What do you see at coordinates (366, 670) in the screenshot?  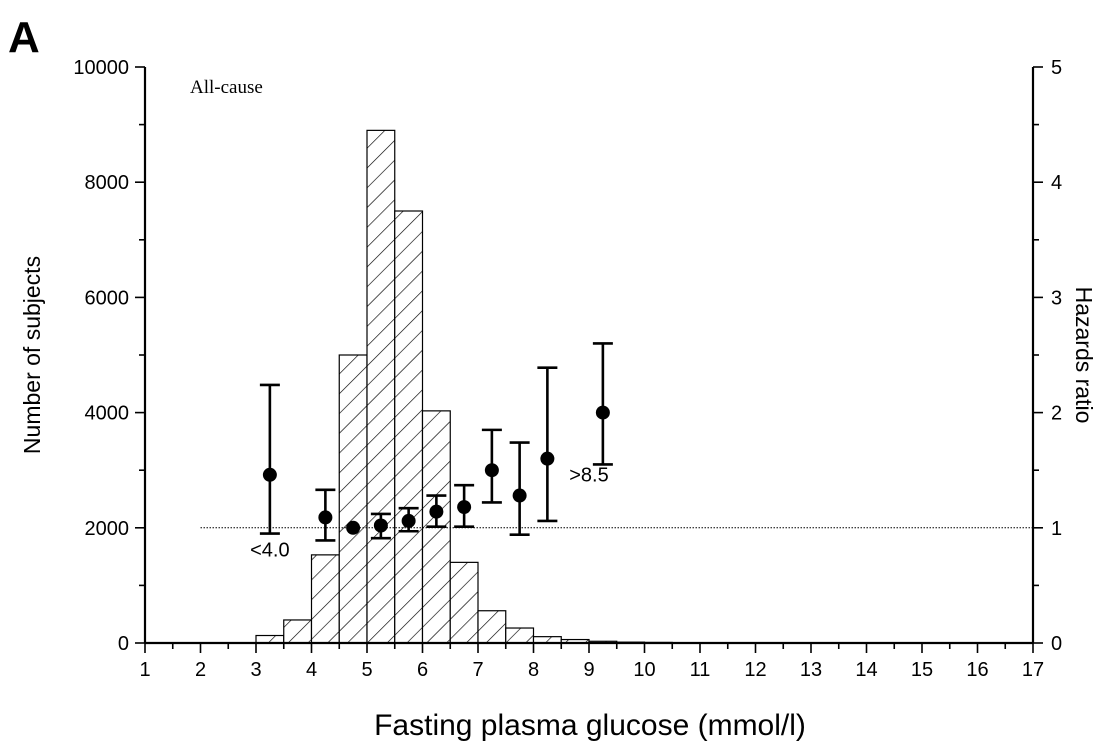 I see `x-tick-label: 5` at bounding box center [366, 670].